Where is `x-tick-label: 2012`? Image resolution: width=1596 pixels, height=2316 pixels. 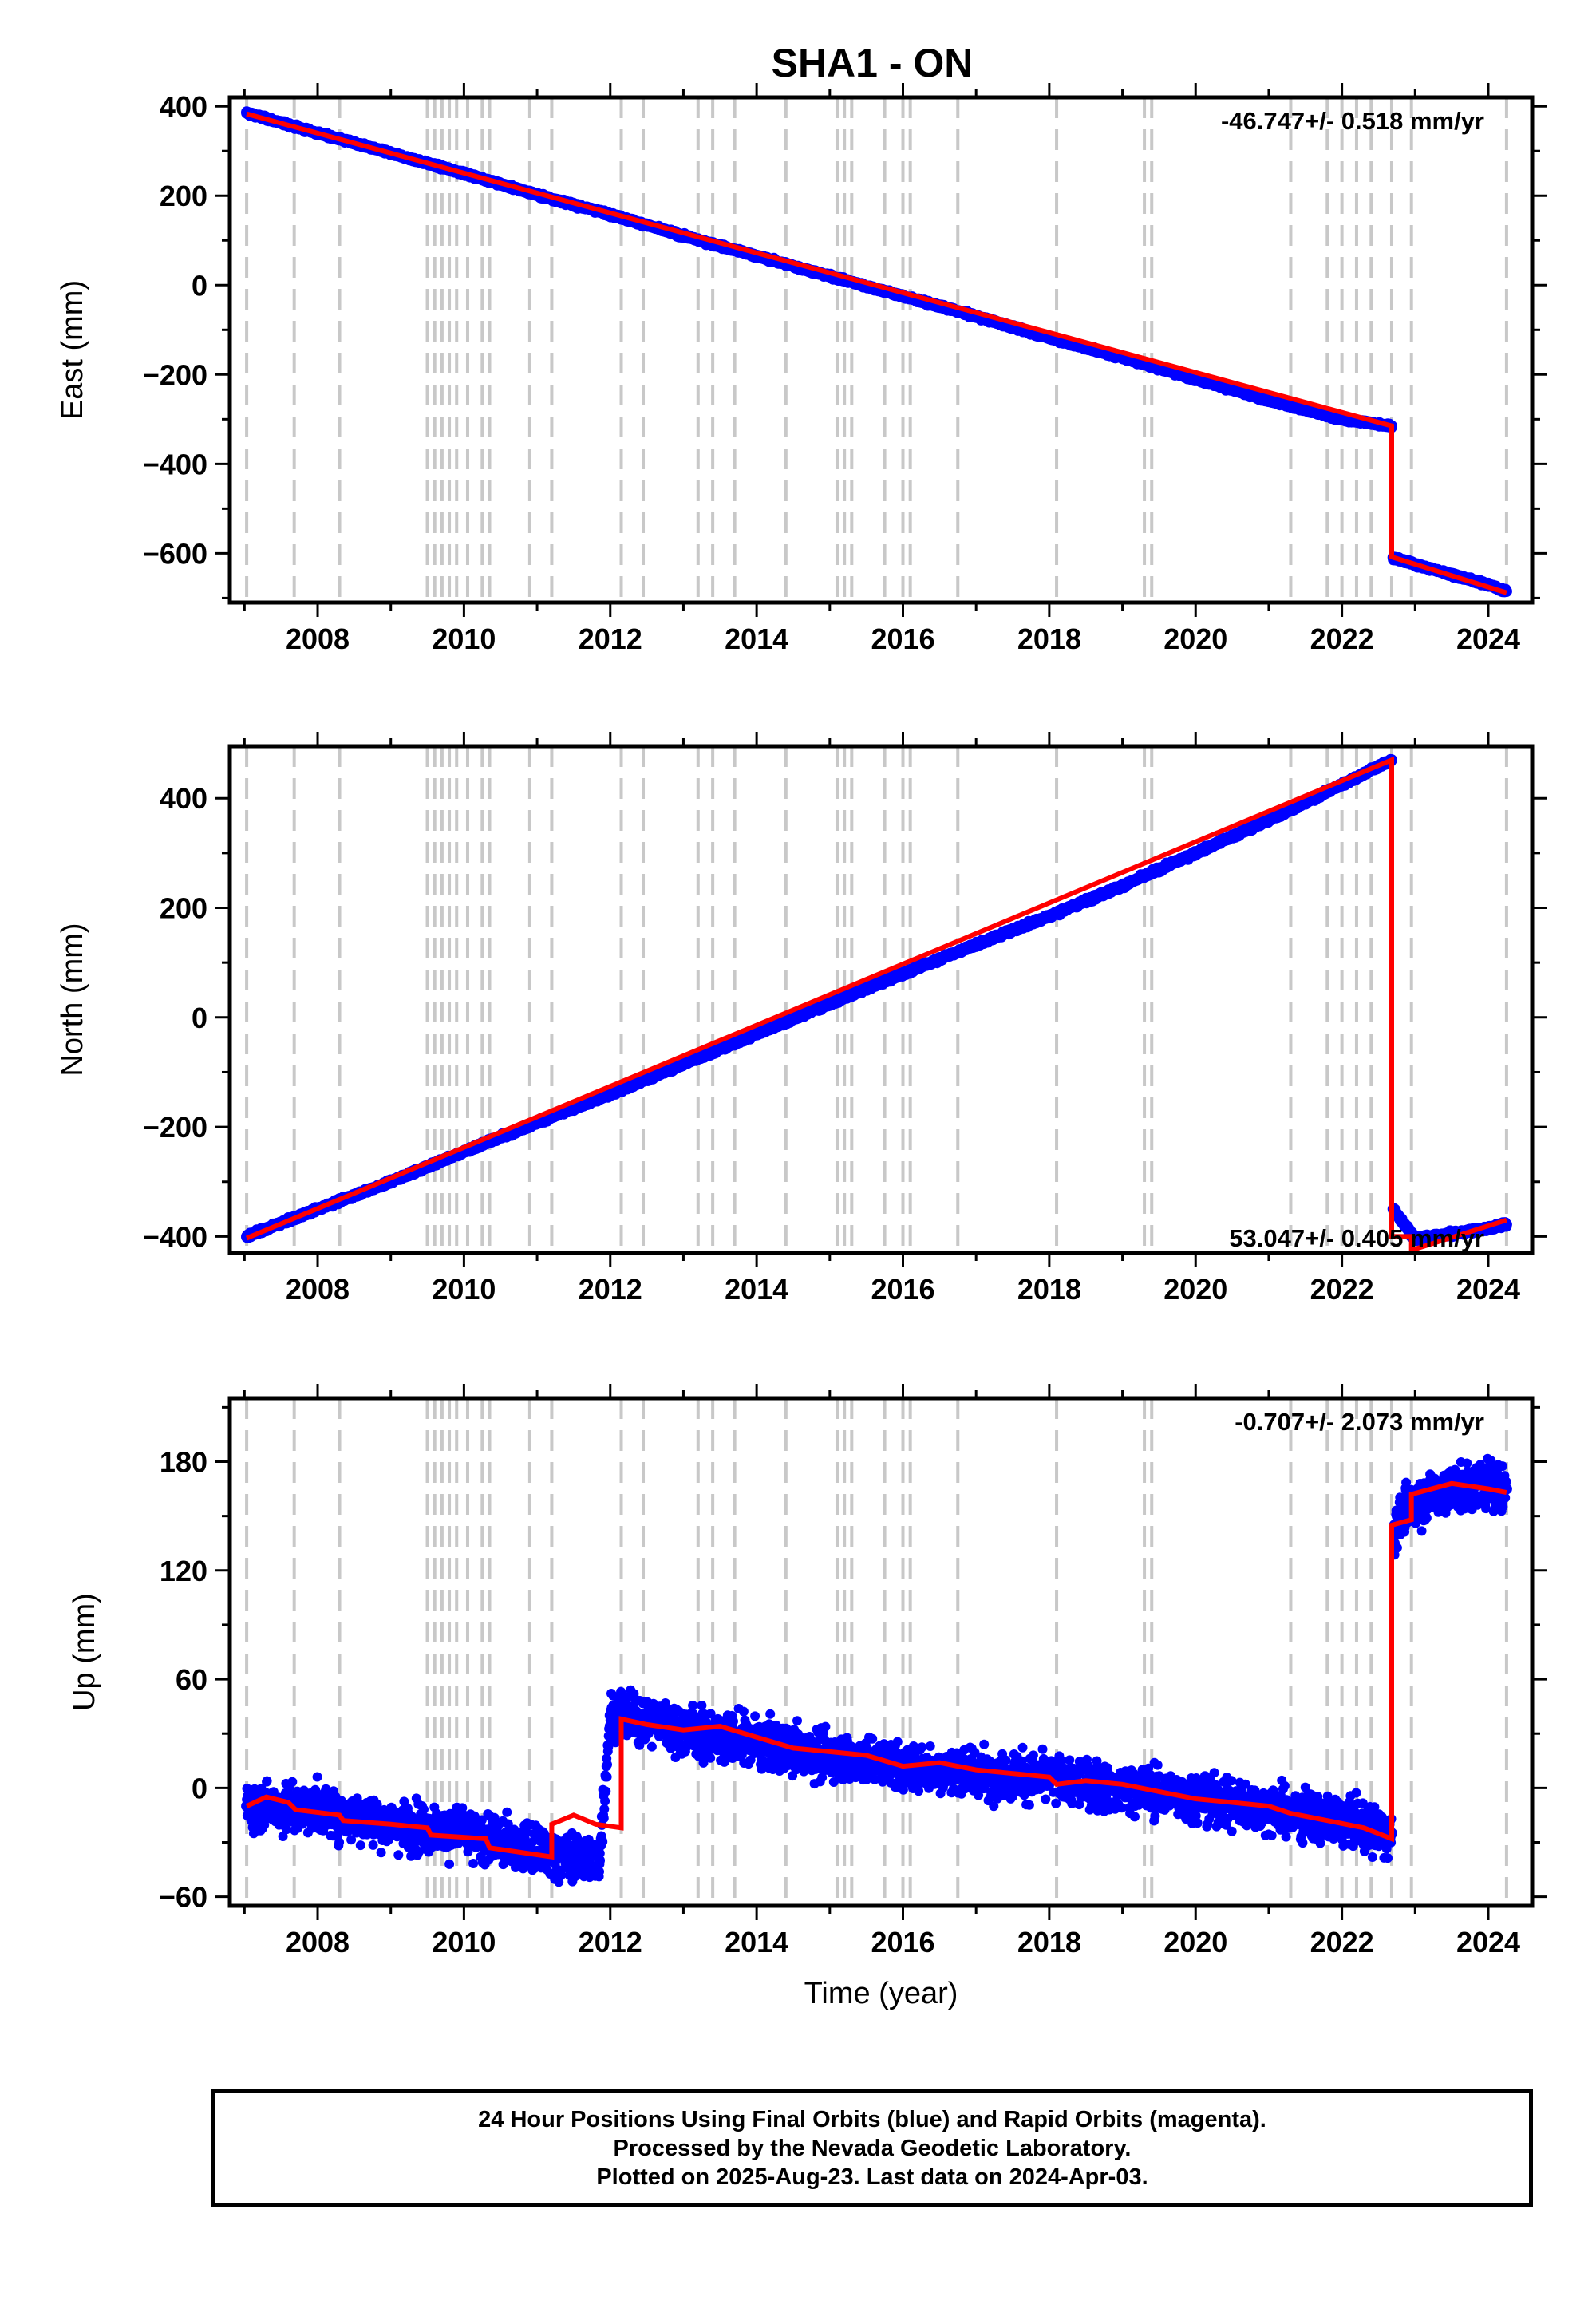
x-tick-label: 2012 is located at coordinates (610, 638).